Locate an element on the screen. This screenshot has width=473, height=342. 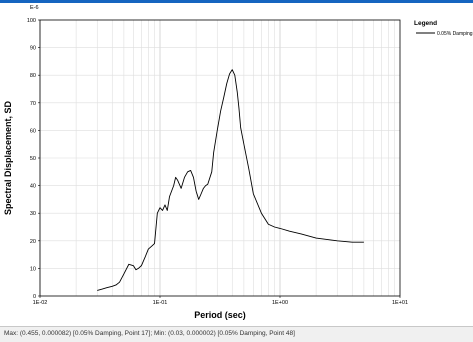
y-tick-label: 90 is located at coordinates (33, 49).